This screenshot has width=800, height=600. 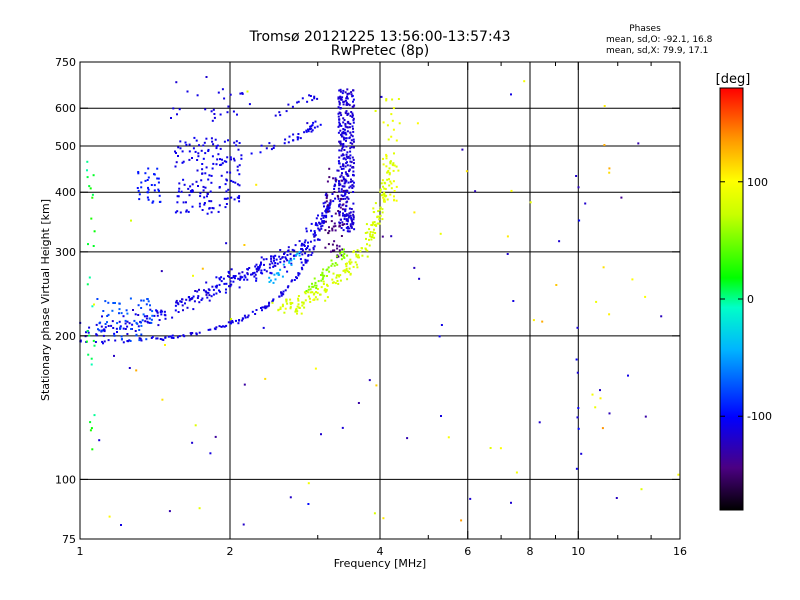 What do you see at coordinates (746, 299) in the screenshot?
I see `colorbar-ticks: 100 0 -100` at bounding box center [746, 299].